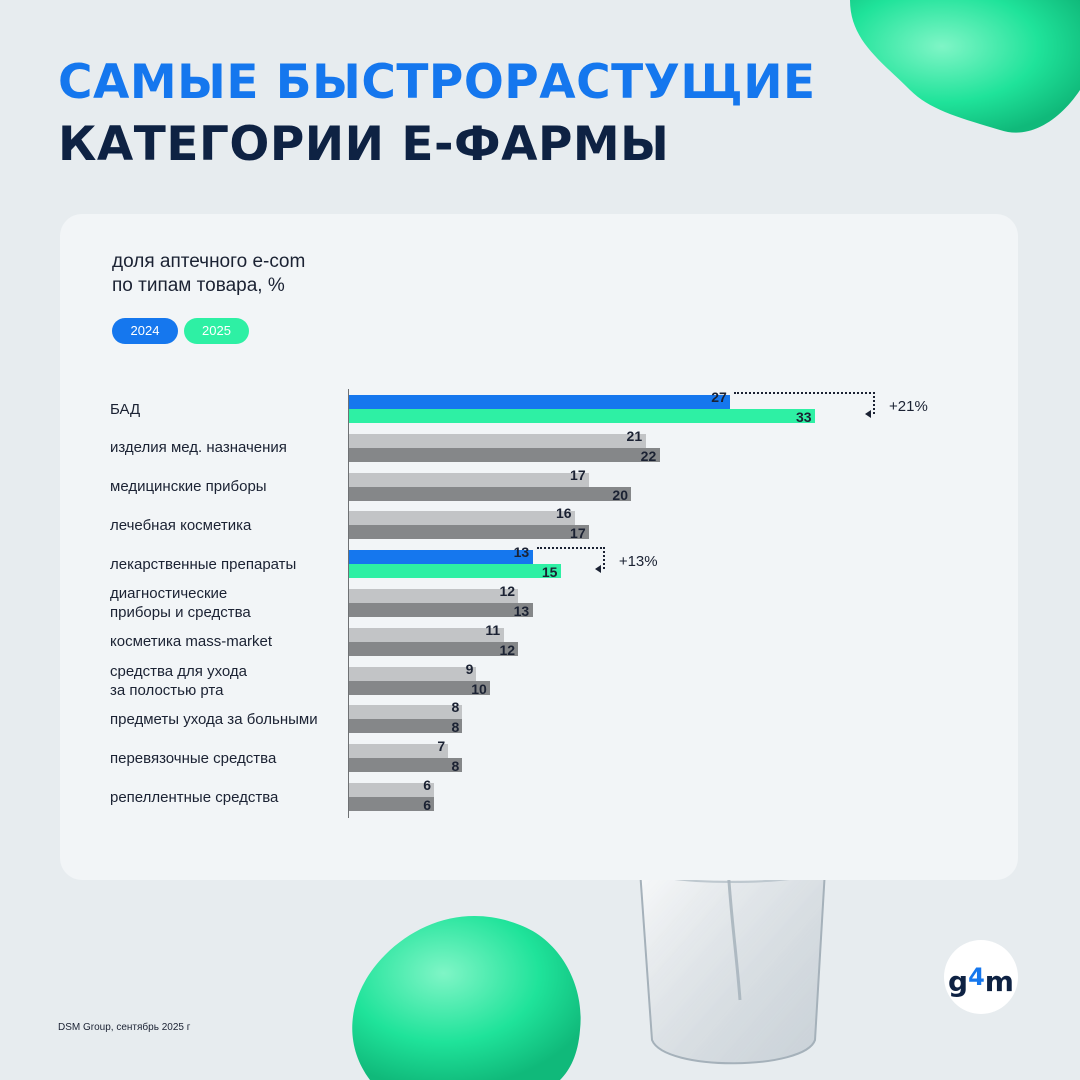  I want to click on g4m-logo: g4m, so click(981, 977).